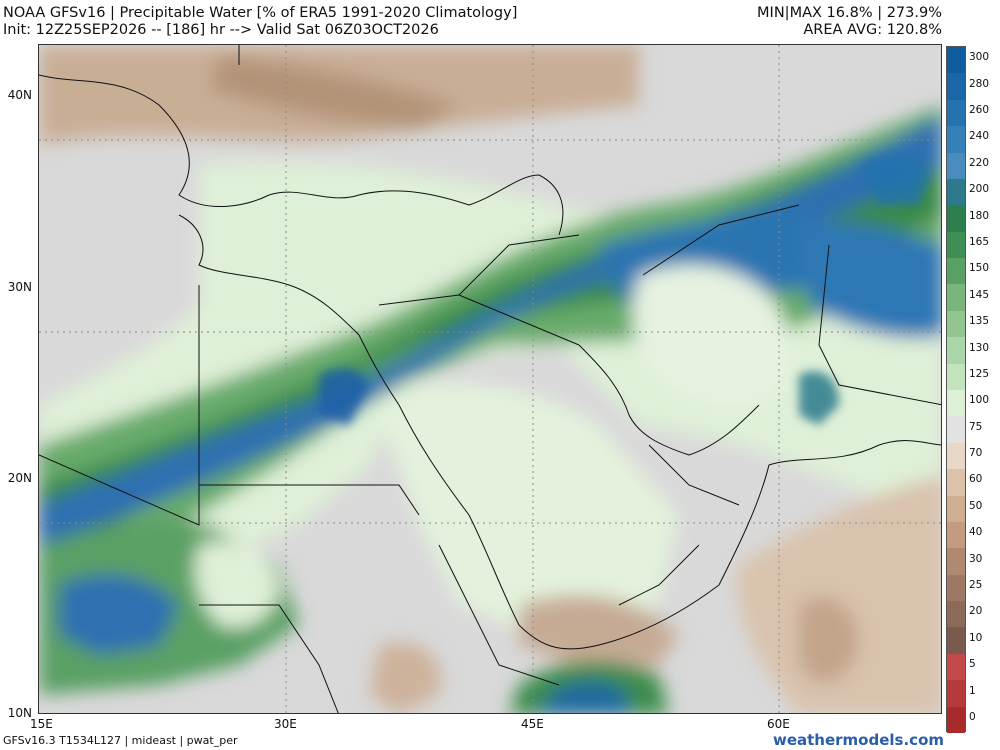 This screenshot has height=750, width=1000. I want to click on lon-label-45e: 45E, so click(532, 724).